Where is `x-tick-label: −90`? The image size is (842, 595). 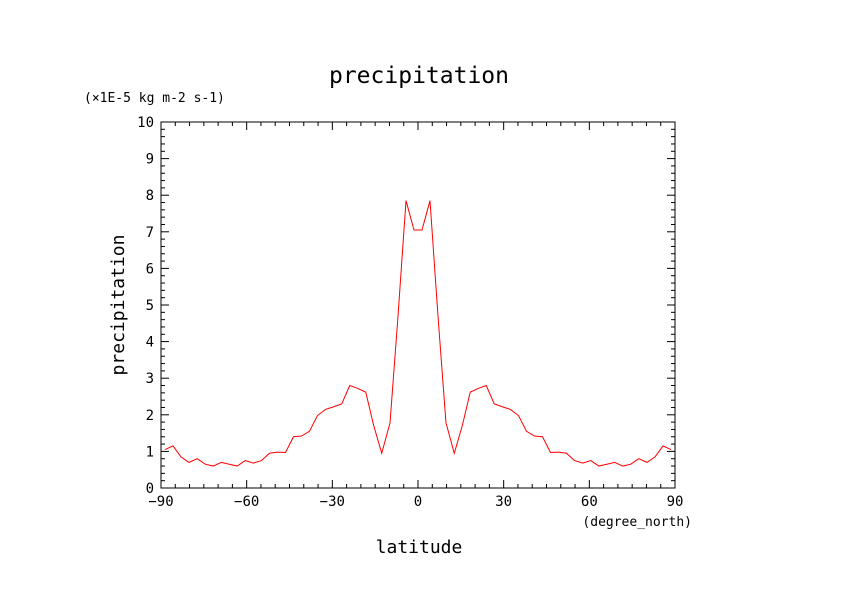
x-tick-label: −90 is located at coordinates (160, 502).